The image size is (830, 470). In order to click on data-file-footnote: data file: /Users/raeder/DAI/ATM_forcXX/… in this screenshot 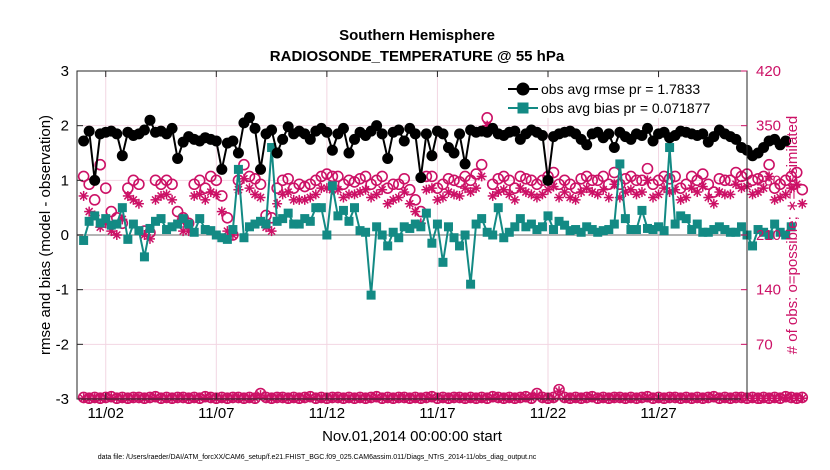, I will do `click(317, 457)`.